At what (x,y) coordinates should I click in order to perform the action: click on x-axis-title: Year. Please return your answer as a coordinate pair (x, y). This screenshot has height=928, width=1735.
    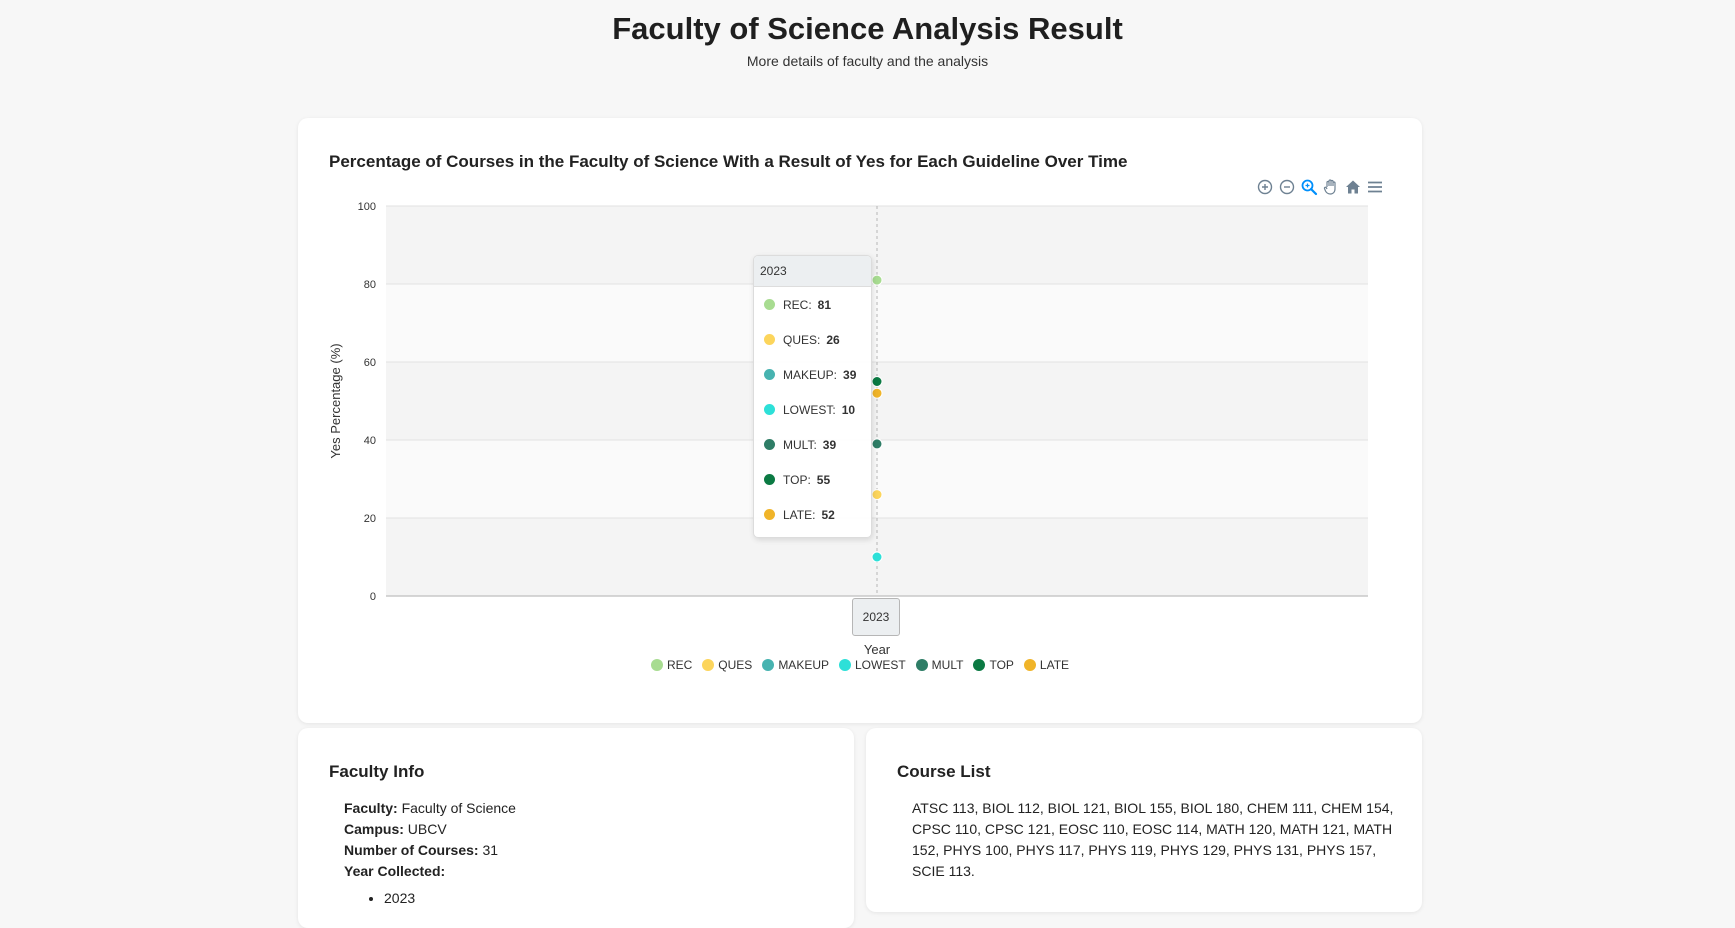
    Looking at the image, I should click on (877, 649).